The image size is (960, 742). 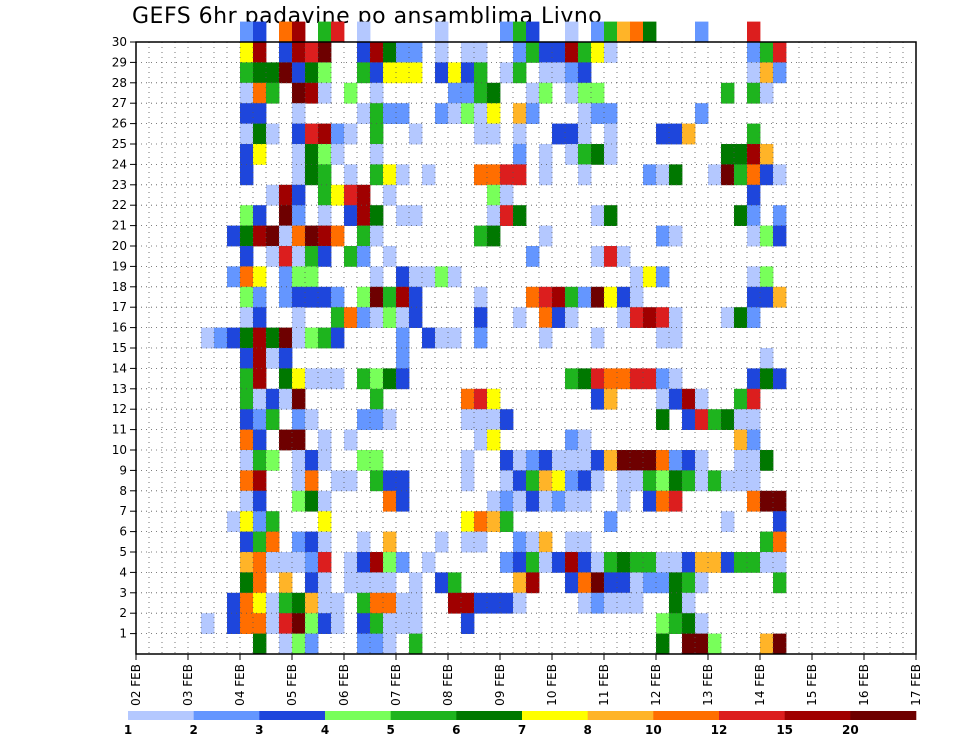 What do you see at coordinates (119, 450) in the screenshot?
I see `y-tick-label: 10` at bounding box center [119, 450].